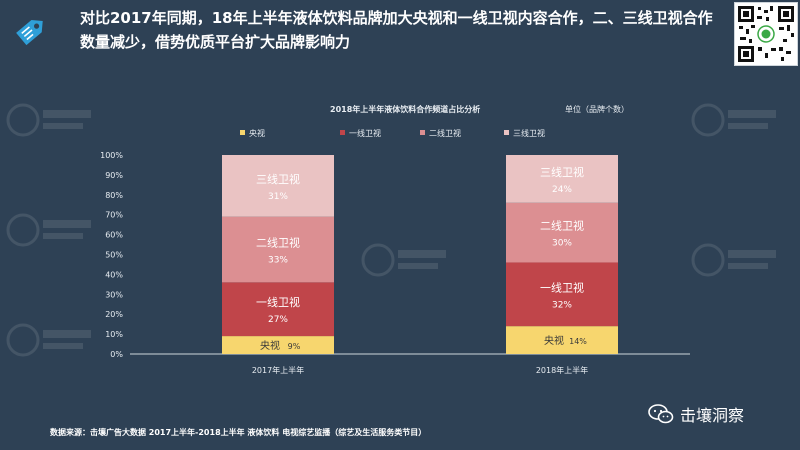 This screenshot has height=450, width=800. I want to click on y-tick-label: 70%, so click(114, 215).